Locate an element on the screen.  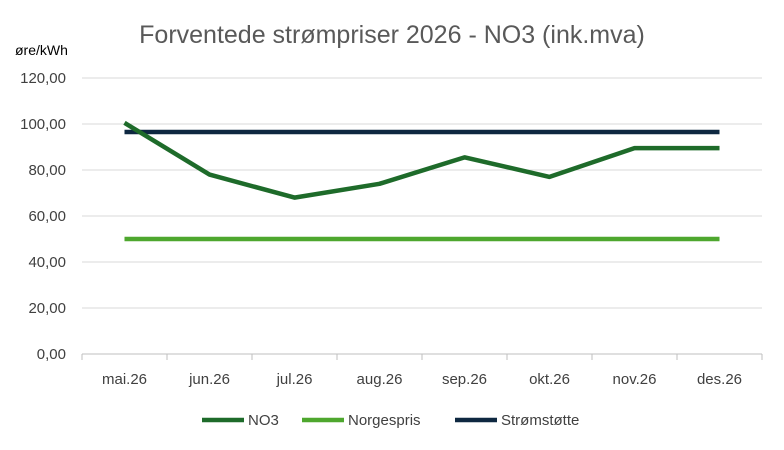
y-axis-tick-labels: 0,00 20,00 40,00 60,00 80,00 100,00 120,00 is located at coordinates (43, 216).